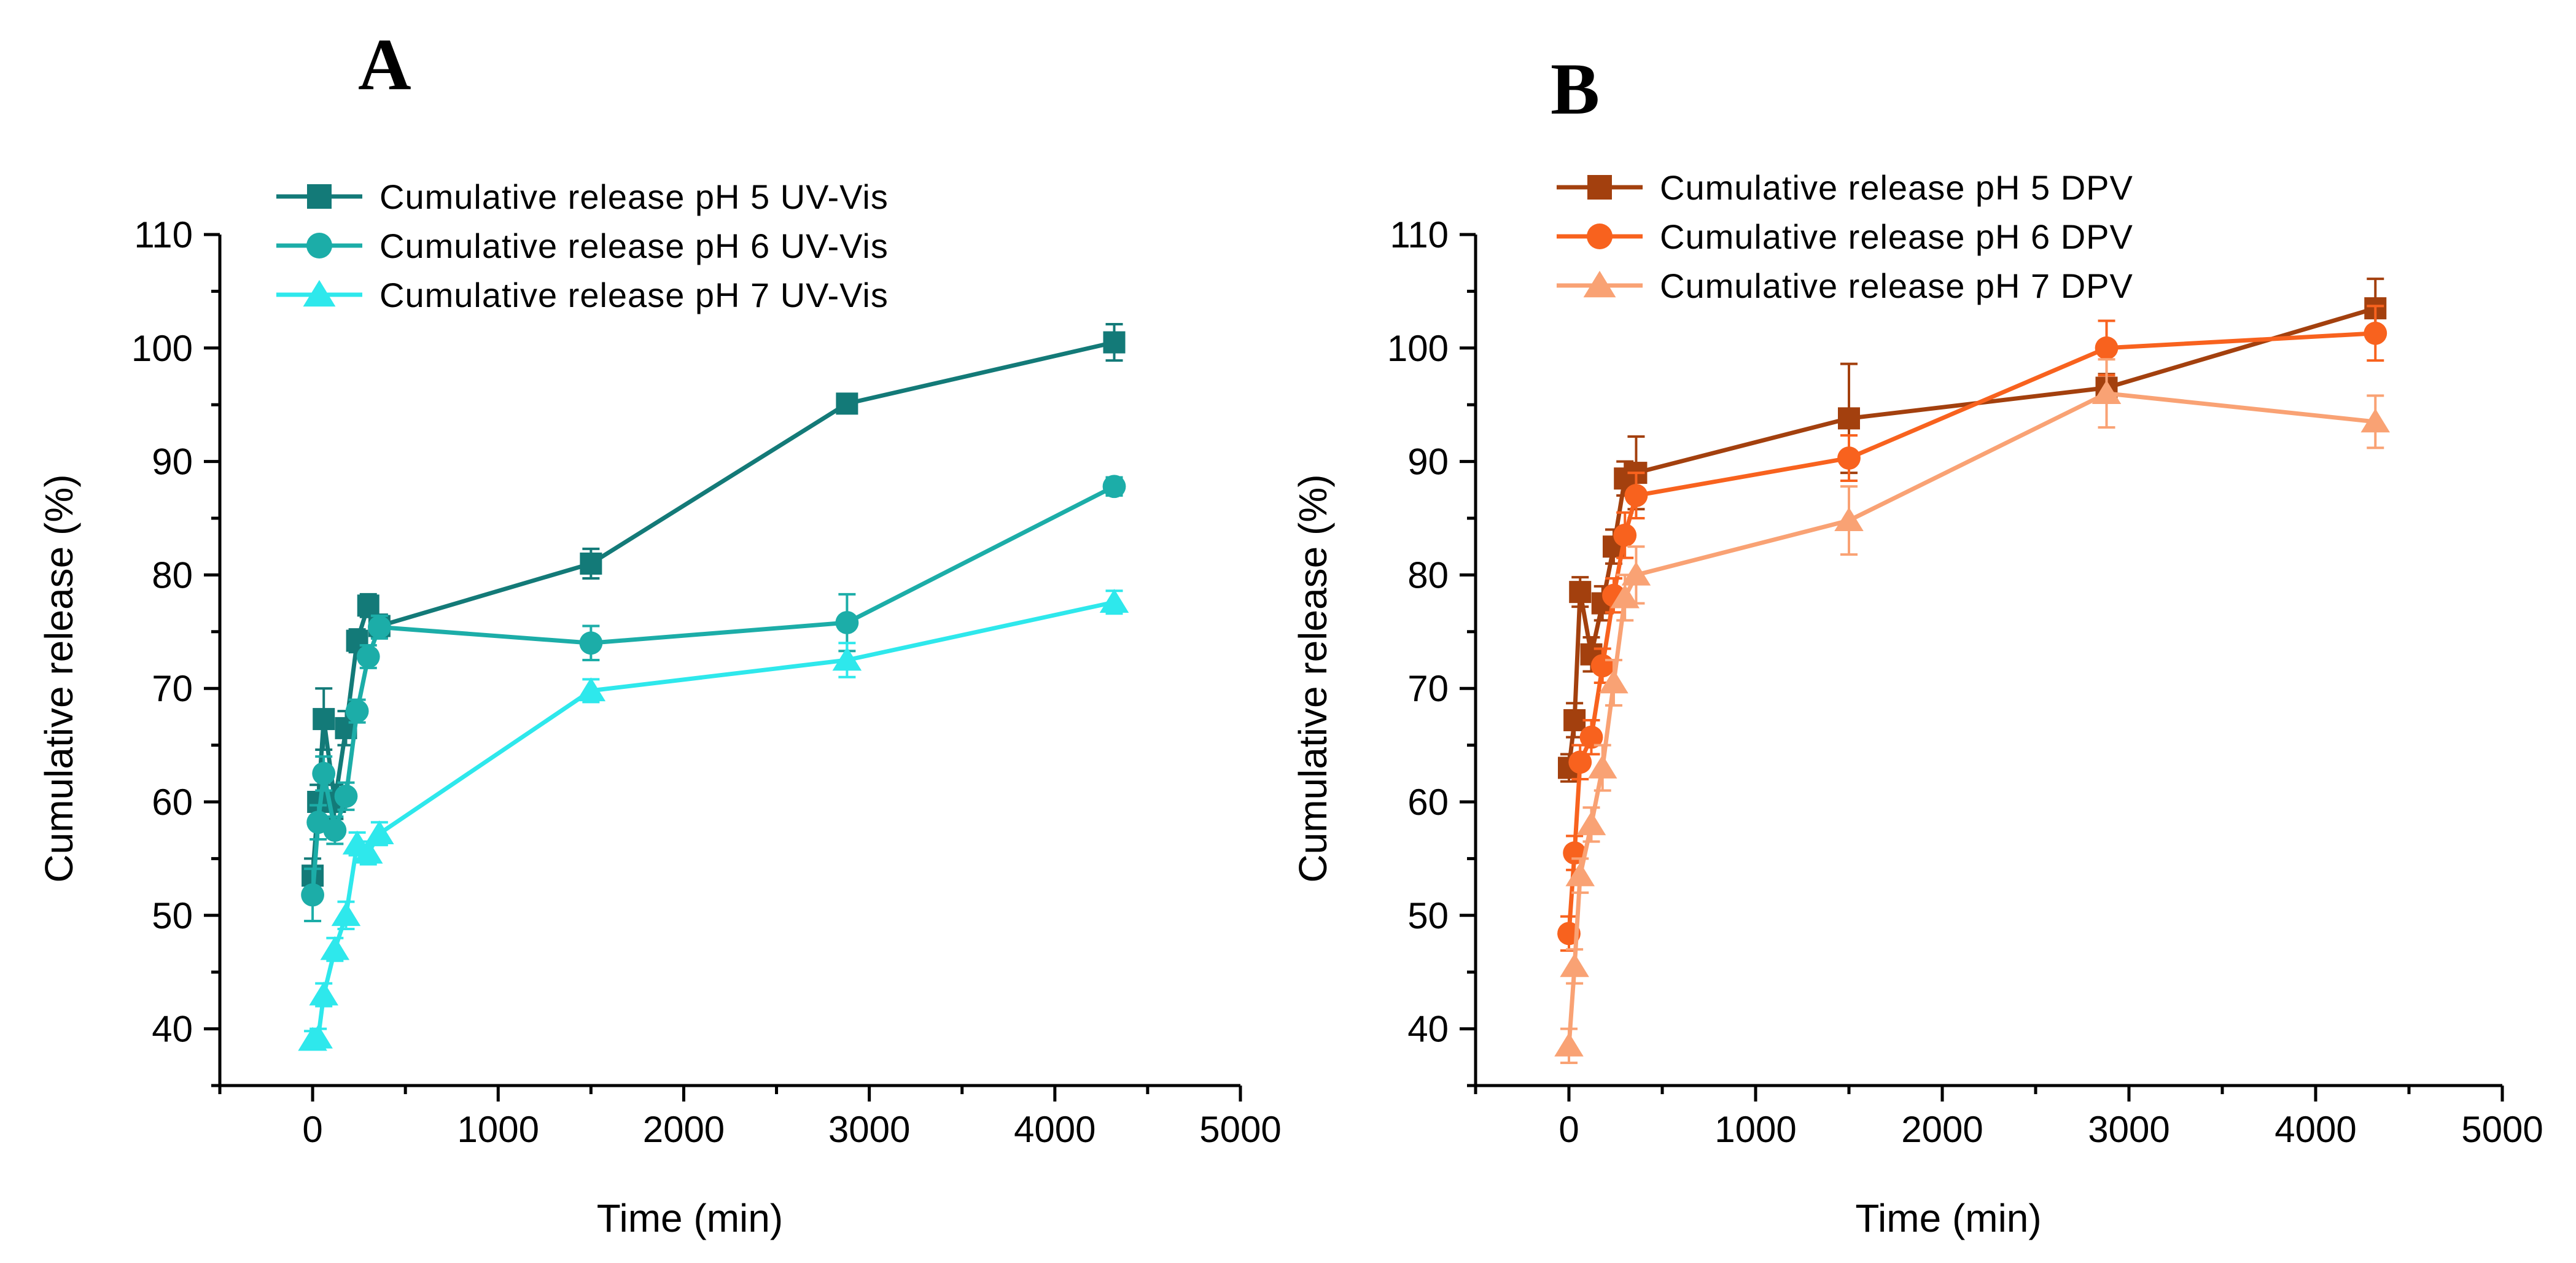  I want to click on legend-label: Cumulative release pH 7 UV-Vis, so click(634, 295).